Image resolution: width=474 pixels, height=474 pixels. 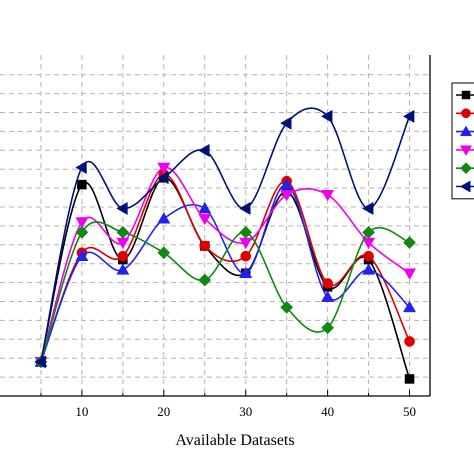 I want to click on x-tick-label: 20, so click(x=163, y=411).